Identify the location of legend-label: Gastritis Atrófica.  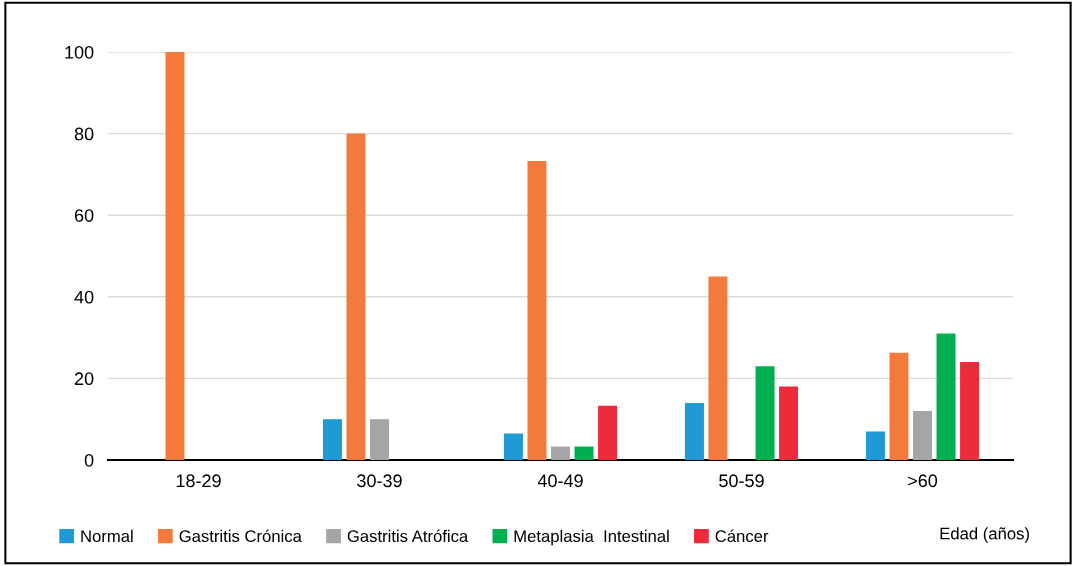
(408, 536).